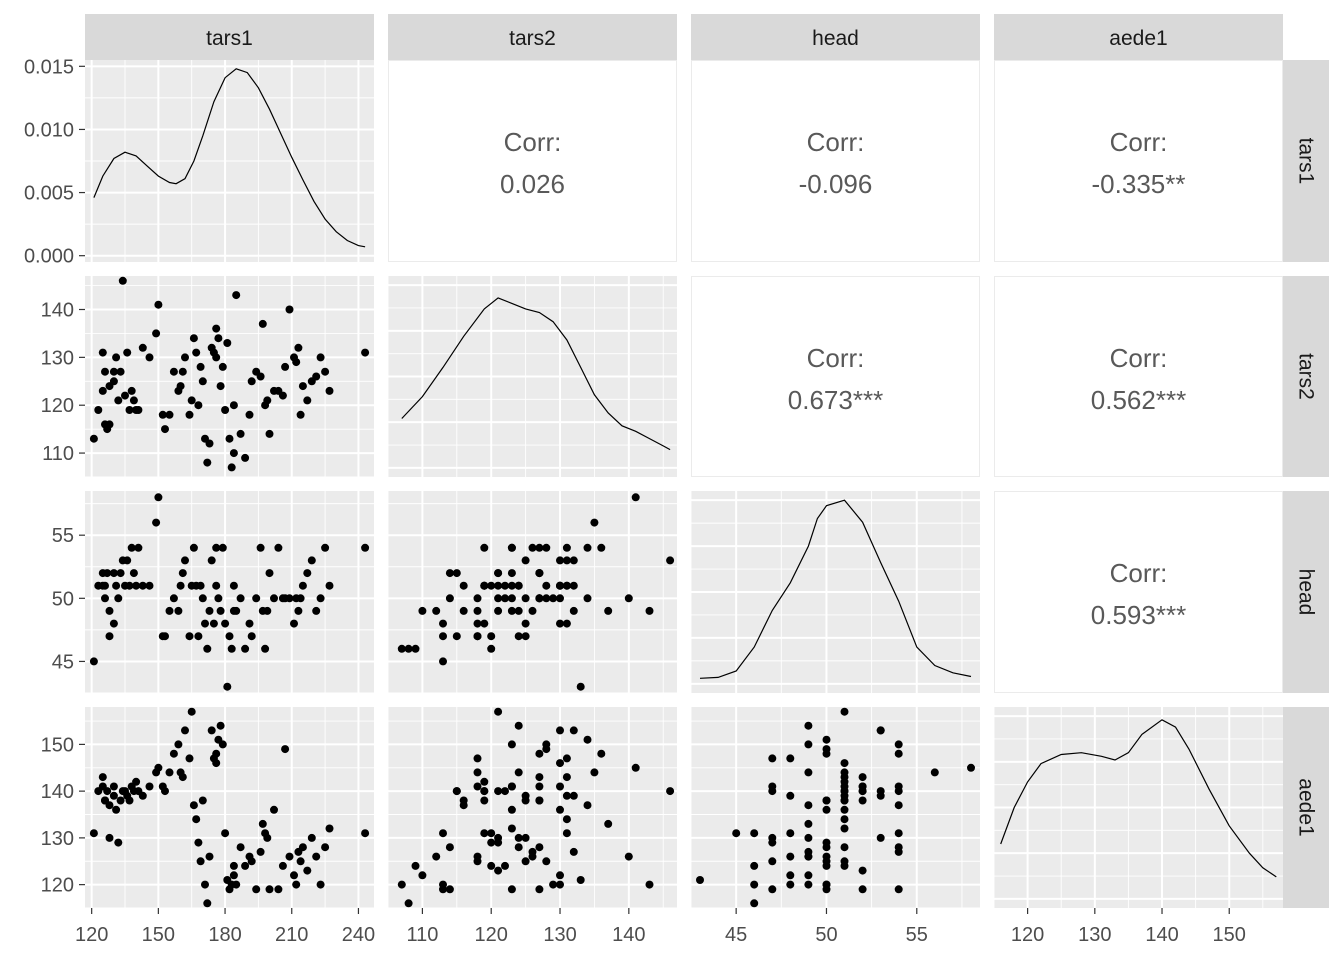 Image resolution: width=1344 pixels, height=960 pixels. Describe the element at coordinates (628, 935) in the screenshot. I see `x-tick-label: 140` at that location.